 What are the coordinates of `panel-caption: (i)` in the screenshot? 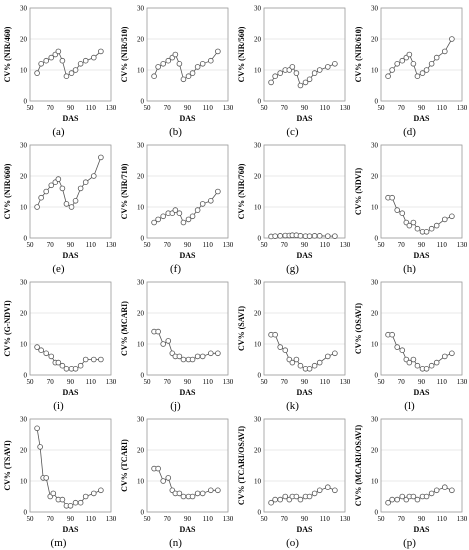 It's located at (58, 406).